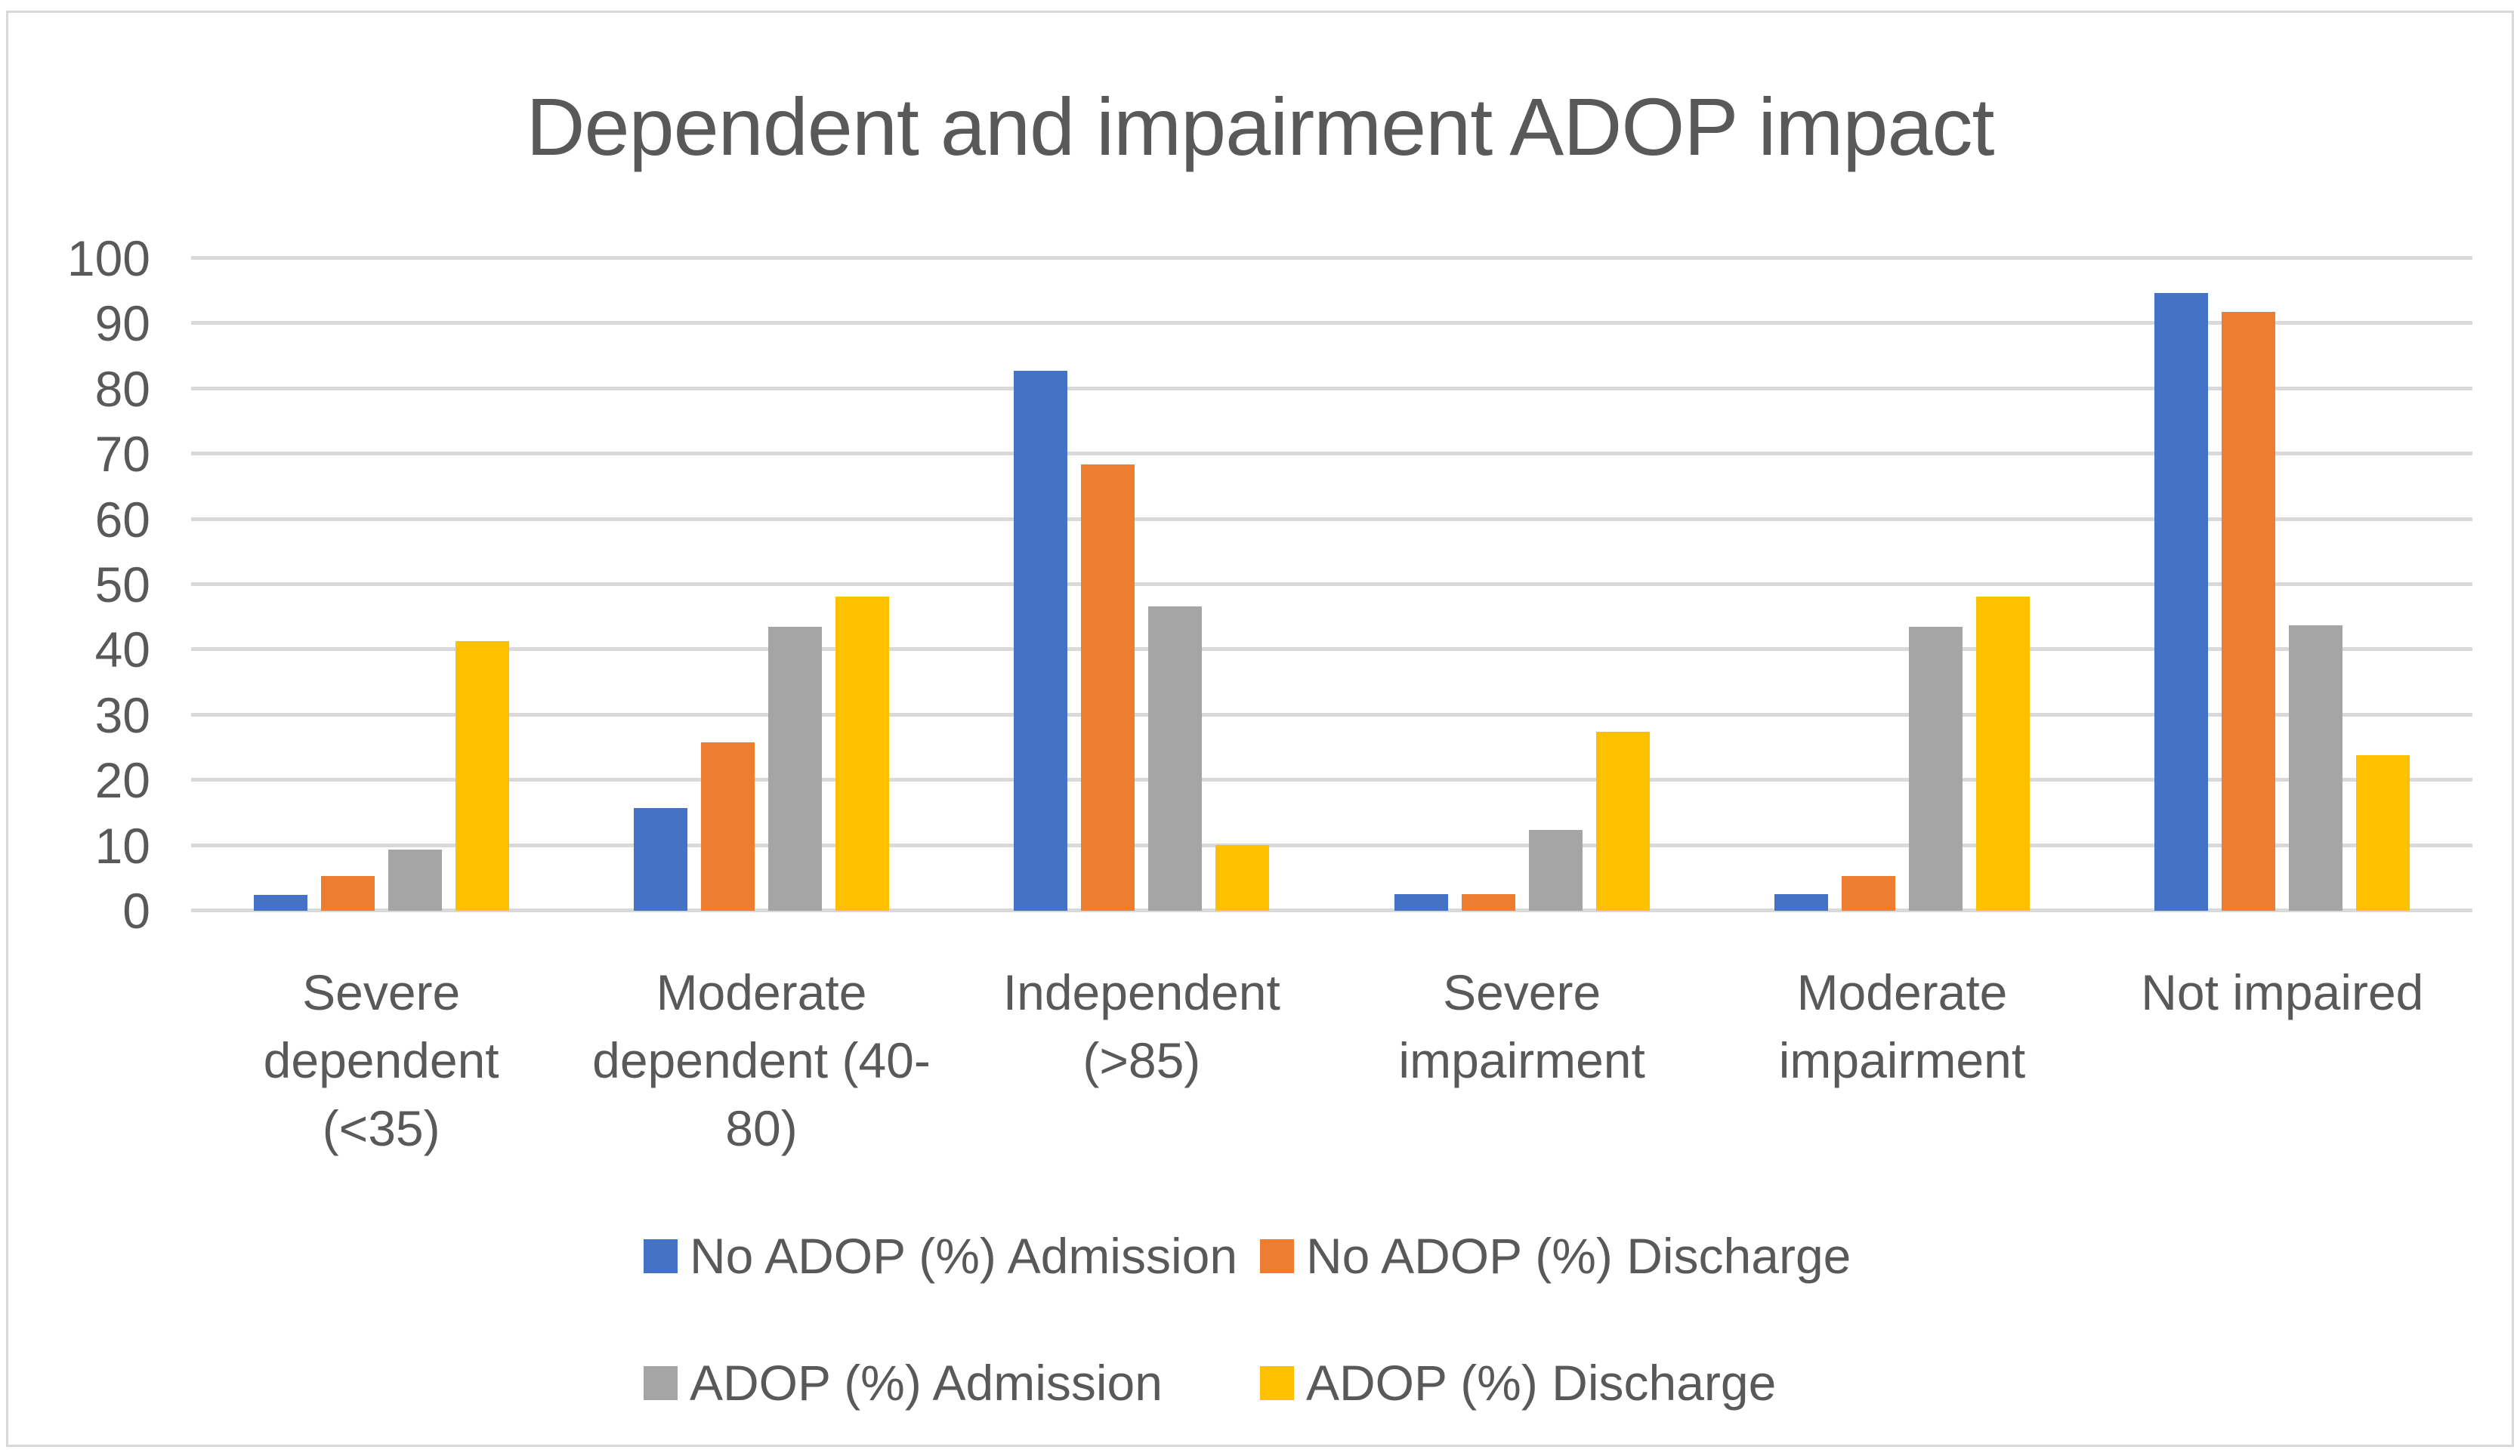  Describe the element at coordinates (1801, 902) in the screenshot. I see `bar-series0-cat4` at that location.